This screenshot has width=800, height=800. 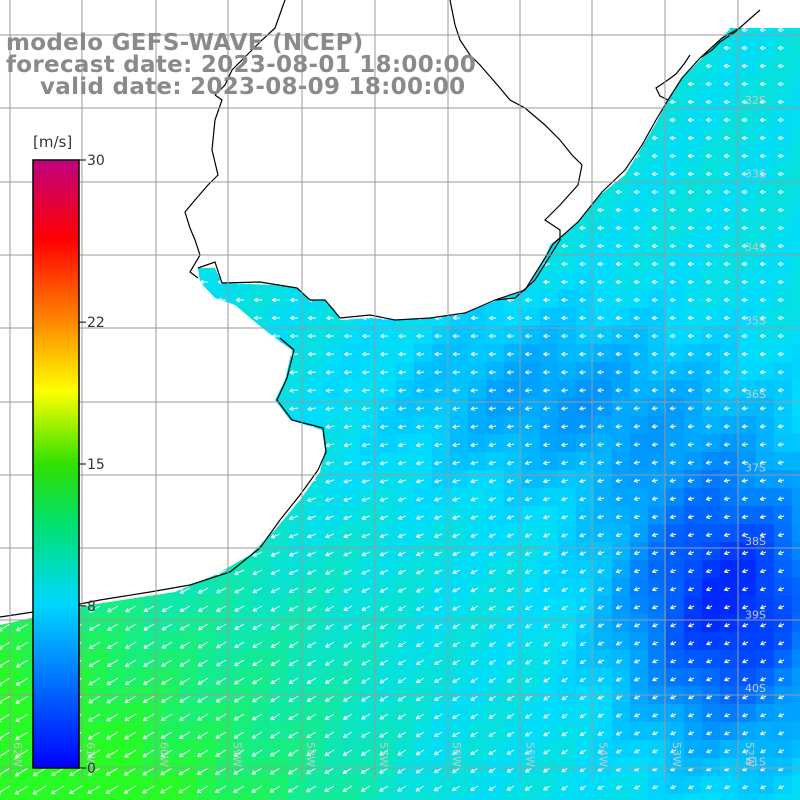 What do you see at coordinates (96, 465) in the screenshot?
I see `colorbar-tick-label: 15` at bounding box center [96, 465].